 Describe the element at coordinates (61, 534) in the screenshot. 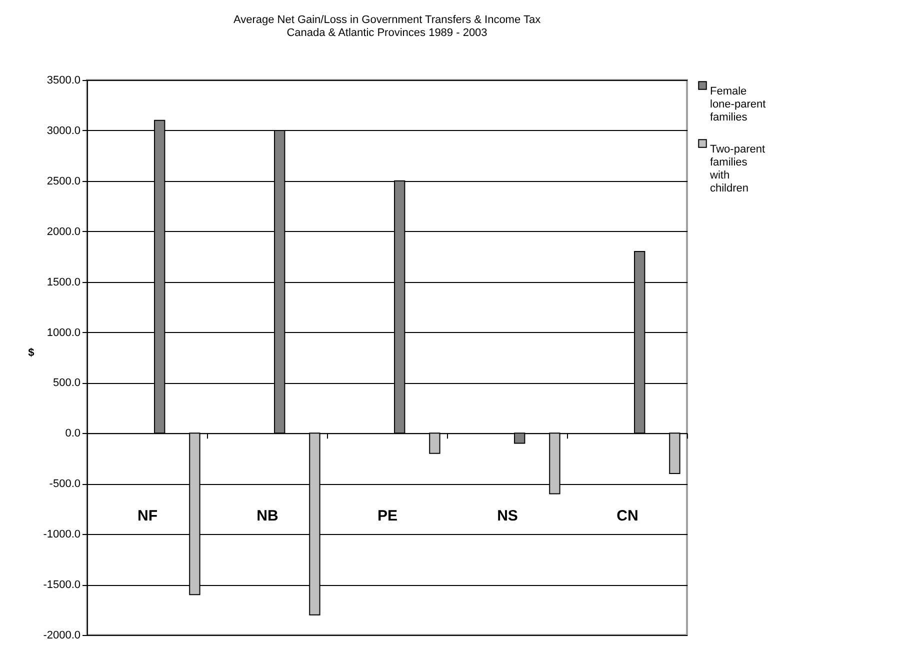

I see `y-tick-label: -1000.0` at that location.